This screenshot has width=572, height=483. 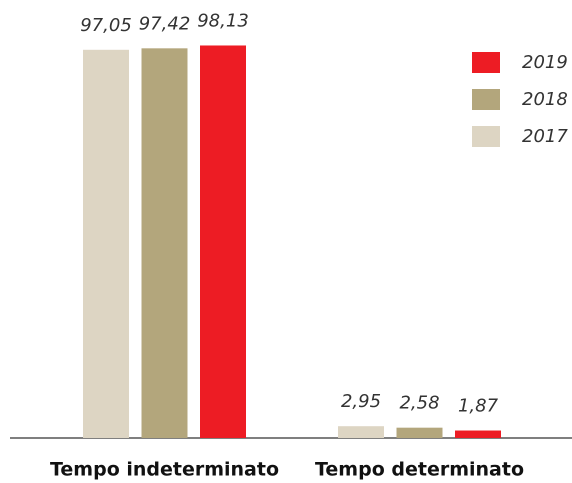 What do you see at coordinates (164, 470) in the screenshot?
I see `x-tick-label: Tempo indeterminato` at bounding box center [164, 470].